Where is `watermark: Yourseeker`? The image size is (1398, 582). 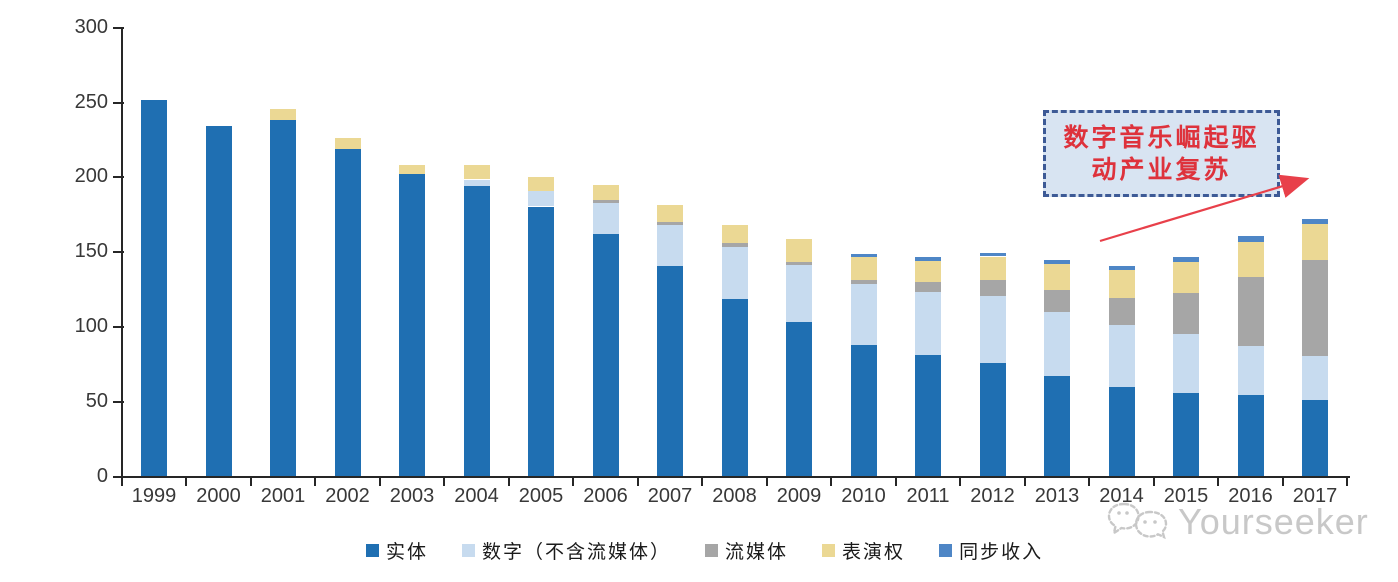 watermark: Yourseeker is located at coordinates (1237, 522).